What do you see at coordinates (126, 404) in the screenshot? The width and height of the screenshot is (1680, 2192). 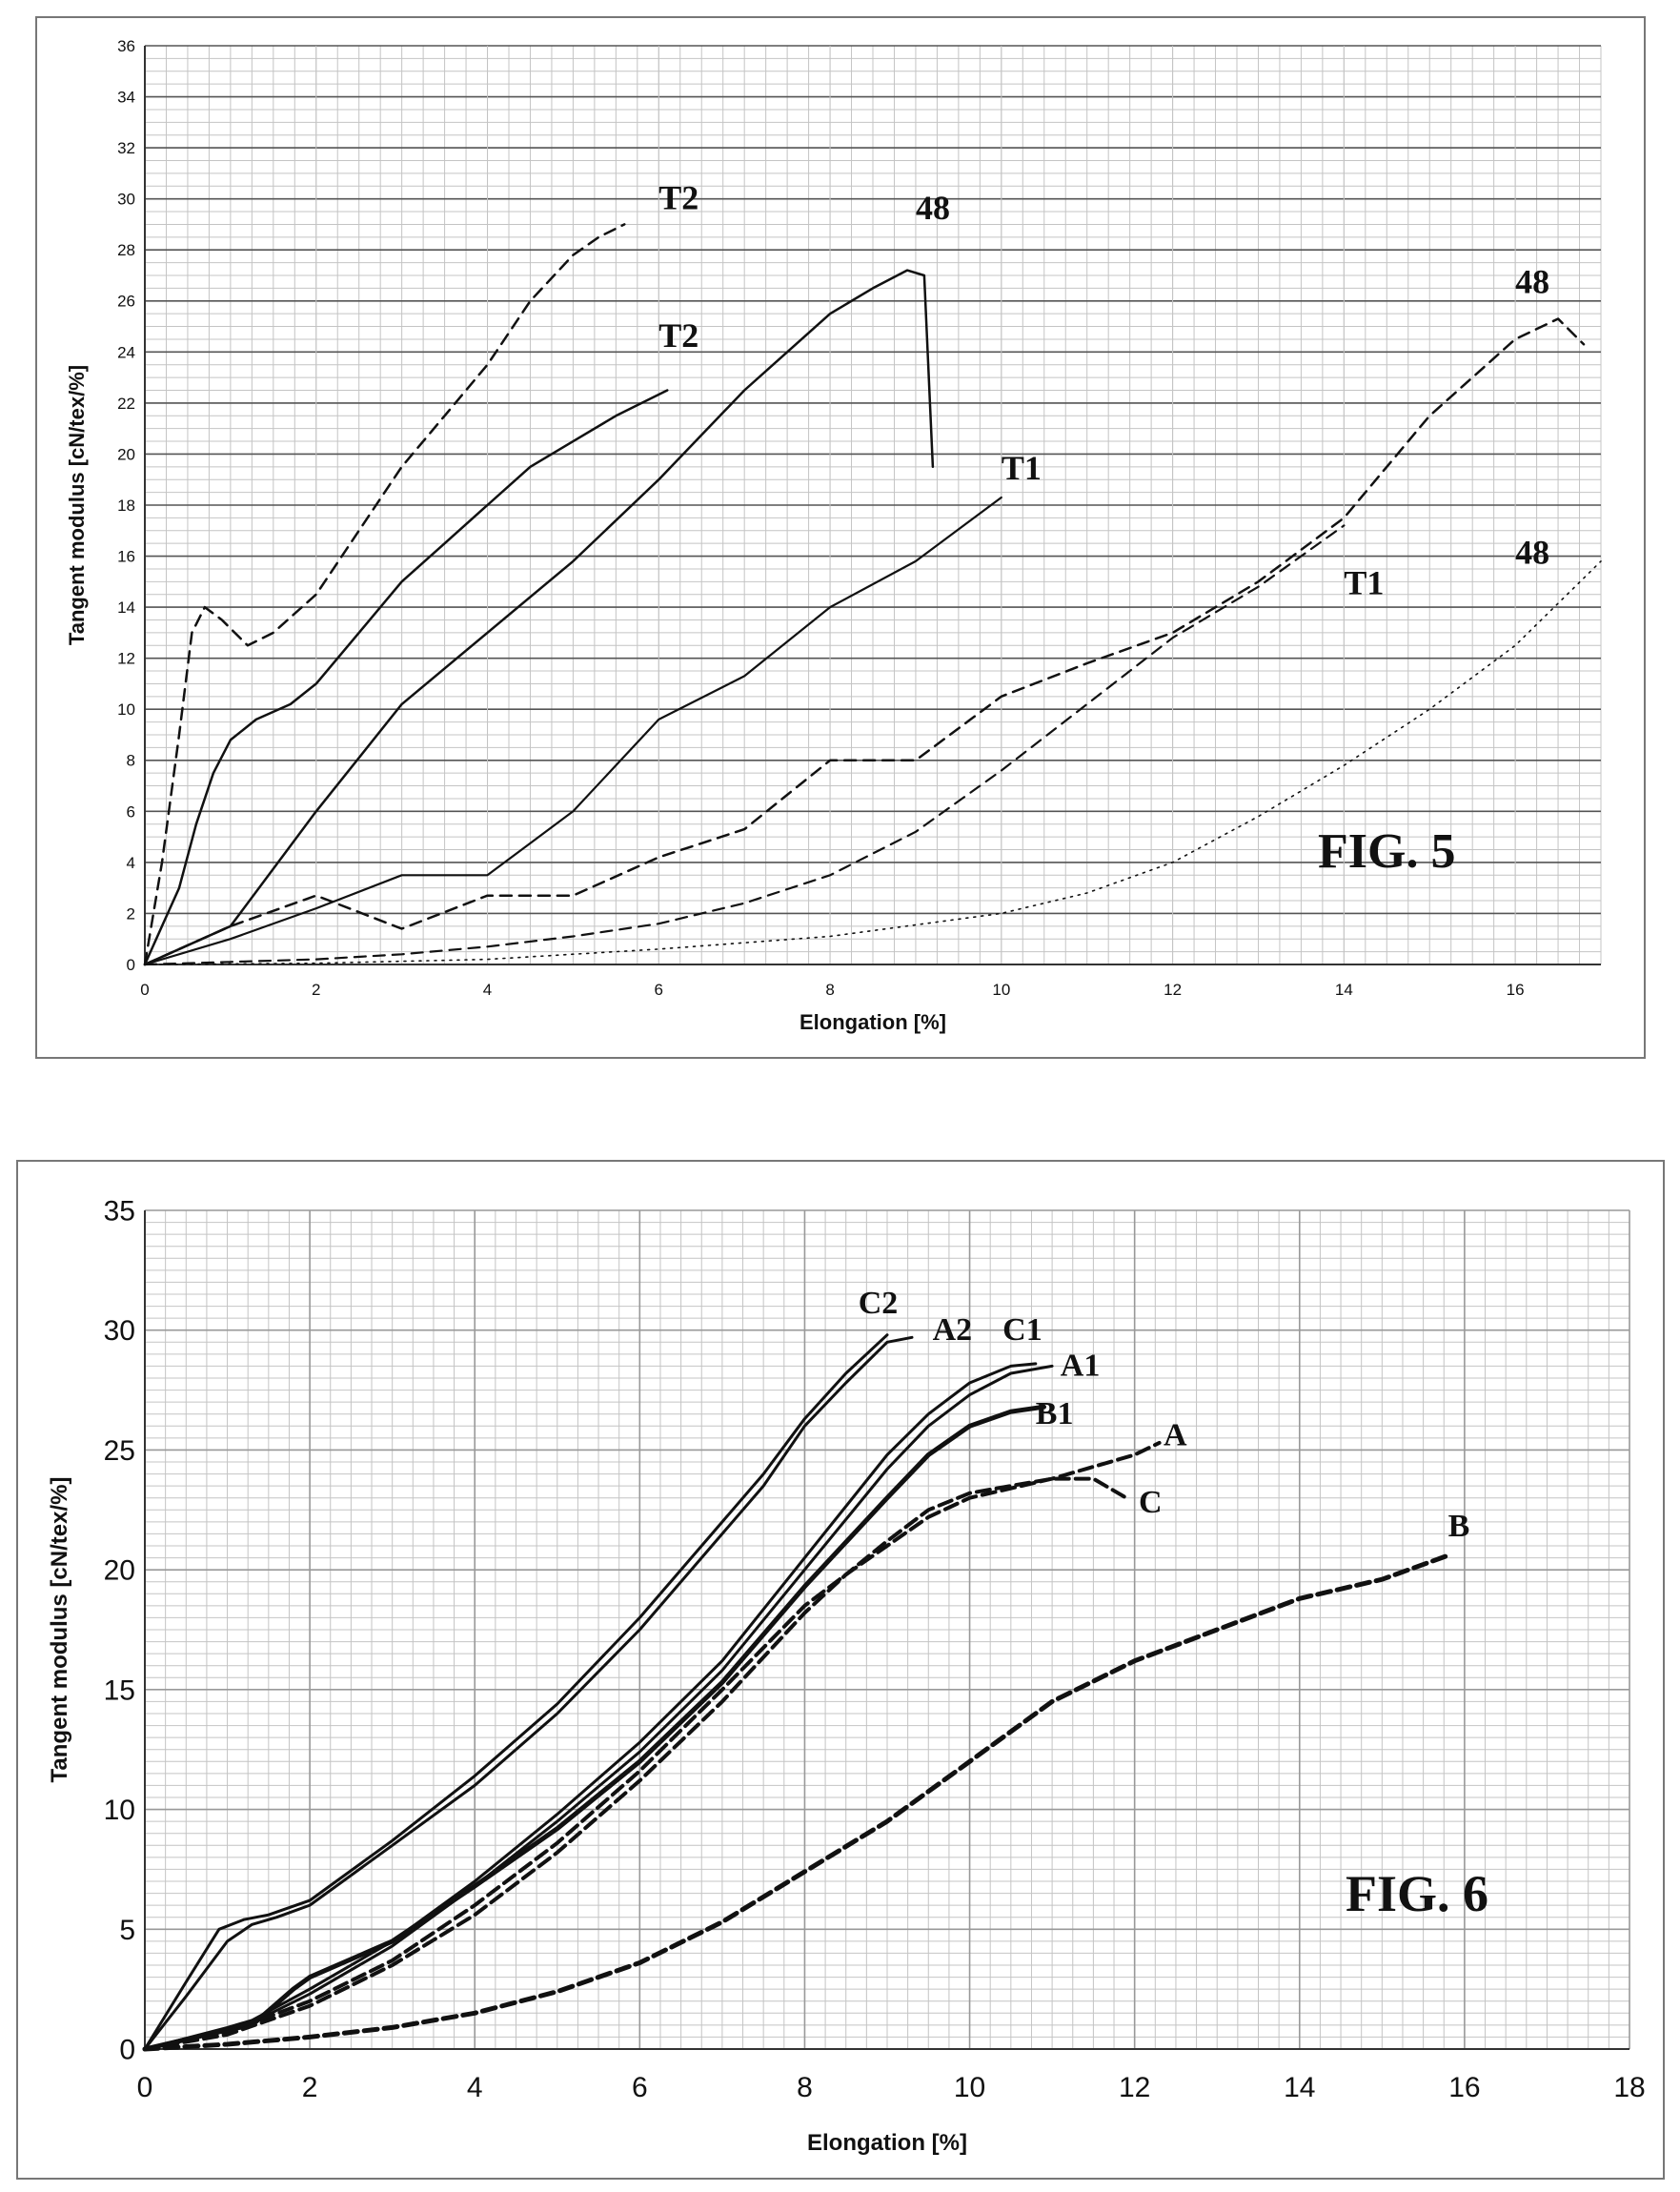 I see `y-tick-label: 22` at bounding box center [126, 404].